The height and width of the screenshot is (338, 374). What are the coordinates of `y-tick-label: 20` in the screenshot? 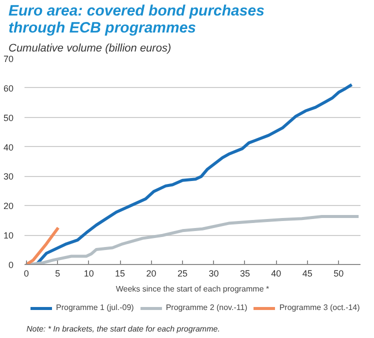 It's located at (8, 206).